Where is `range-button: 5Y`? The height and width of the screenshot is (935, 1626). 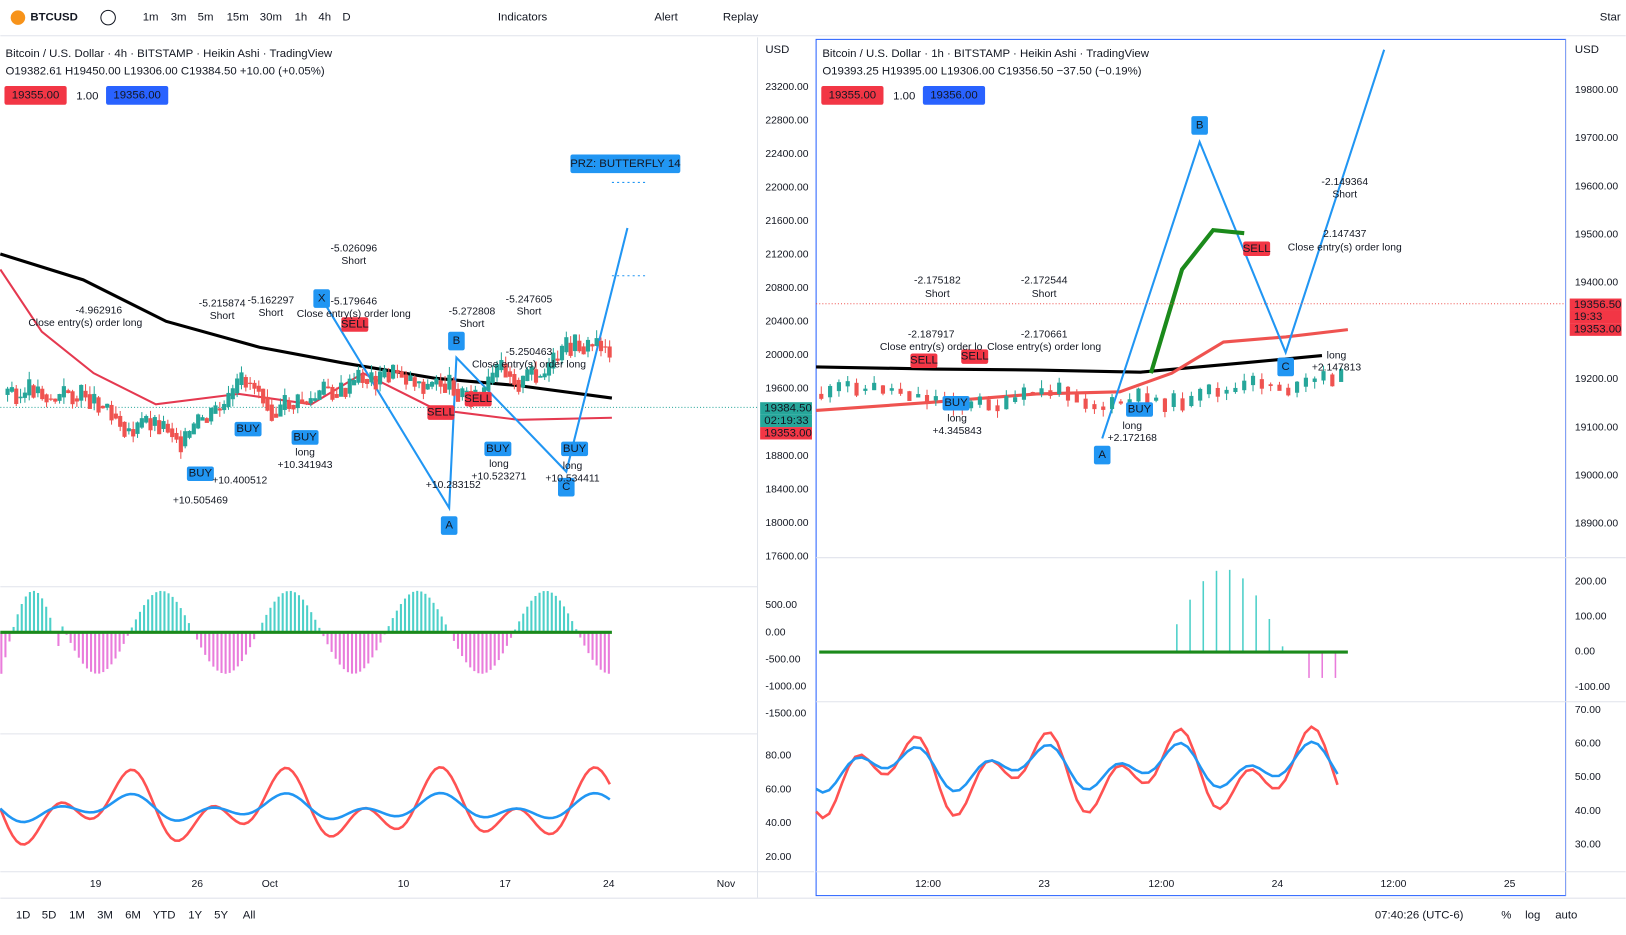
range-button: 5Y is located at coordinates (221, 915).